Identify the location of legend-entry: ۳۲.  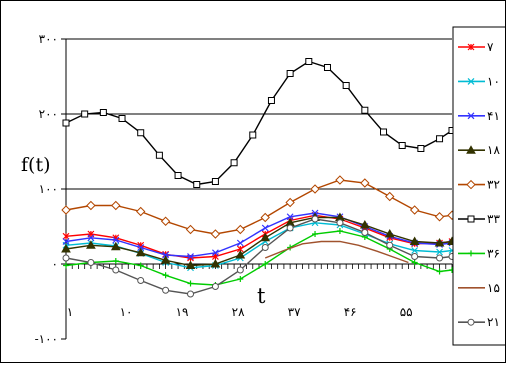
(479, 185).